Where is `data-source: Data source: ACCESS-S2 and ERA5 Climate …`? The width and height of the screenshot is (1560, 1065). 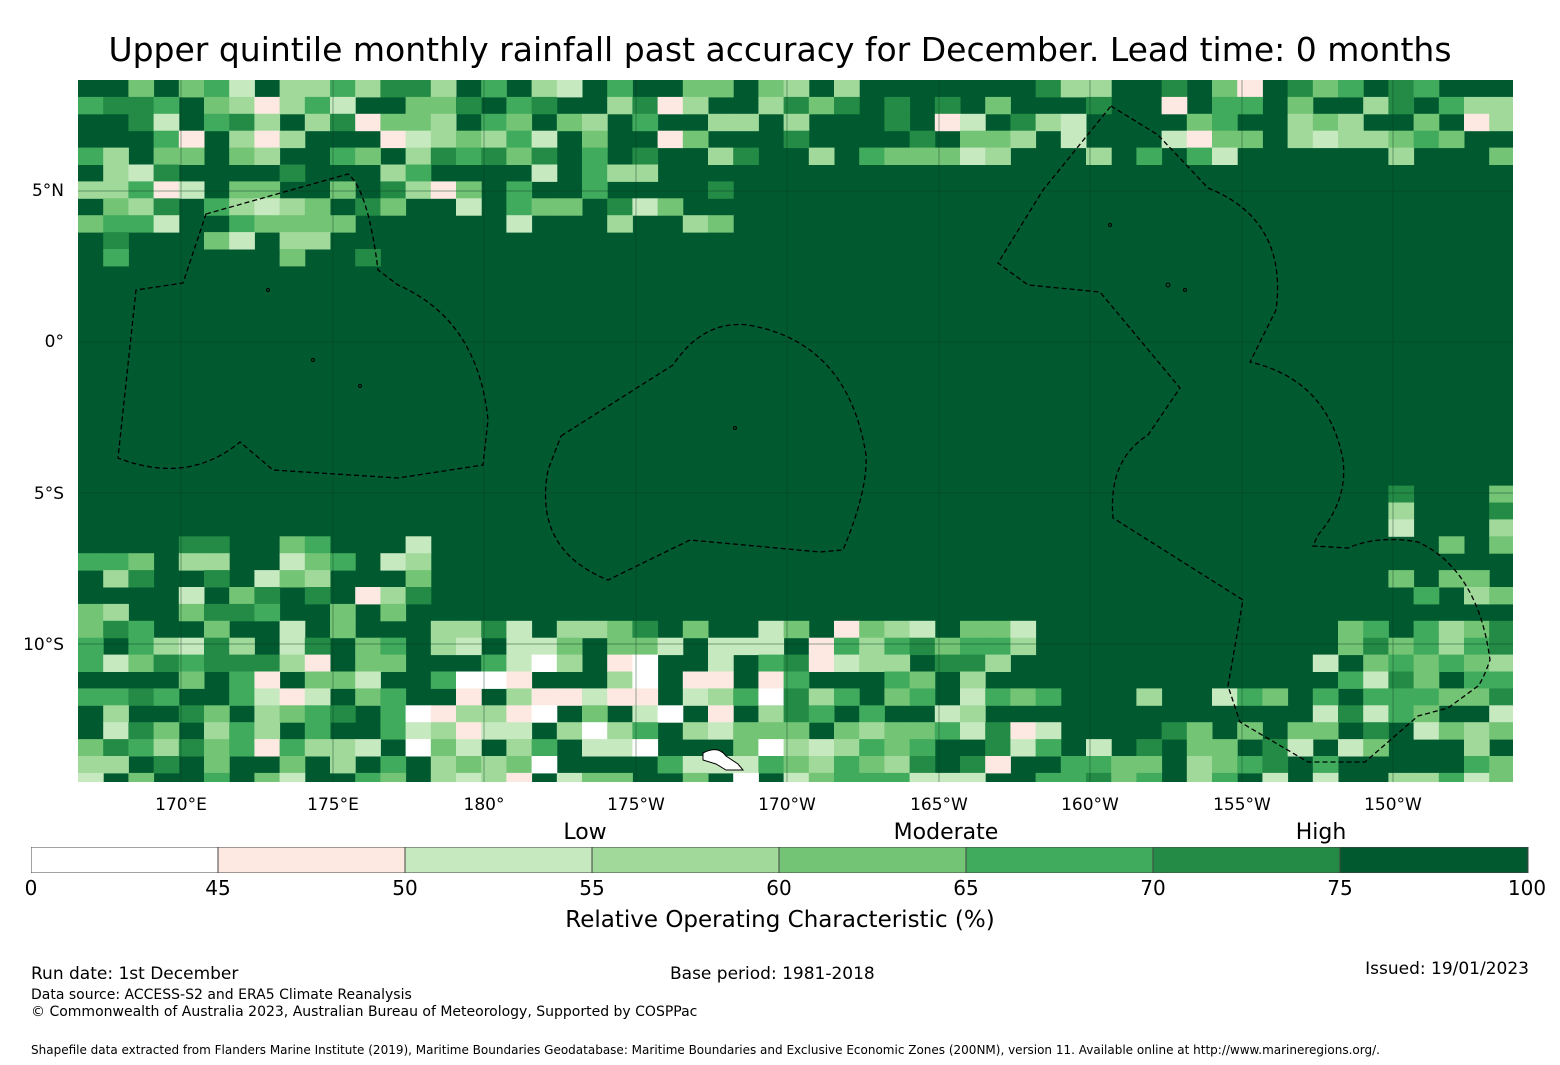 data-source: Data source: ACCESS-S2 and ERA5 Climate … is located at coordinates (221, 995).